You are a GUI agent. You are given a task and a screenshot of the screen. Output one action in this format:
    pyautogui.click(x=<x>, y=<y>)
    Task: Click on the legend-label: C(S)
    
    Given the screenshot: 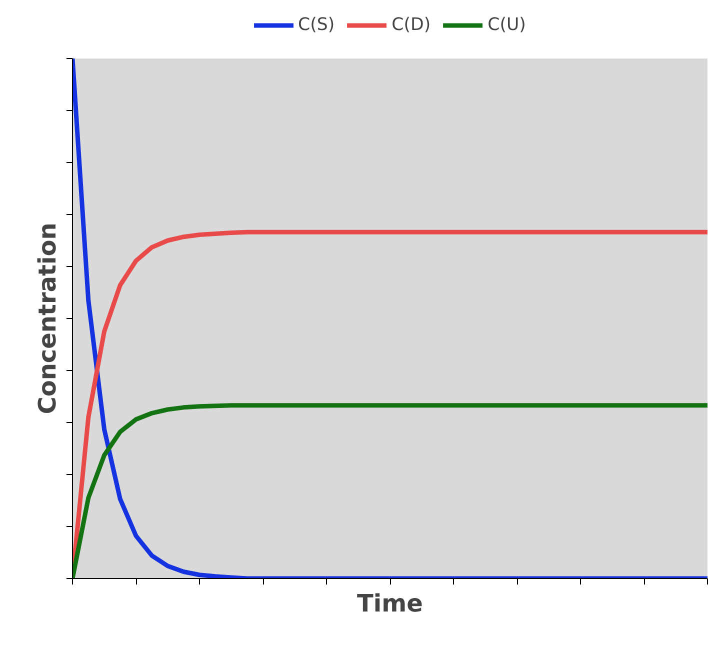 What is the action you would take?
    pyautogui.click(x=316, y=25)
    